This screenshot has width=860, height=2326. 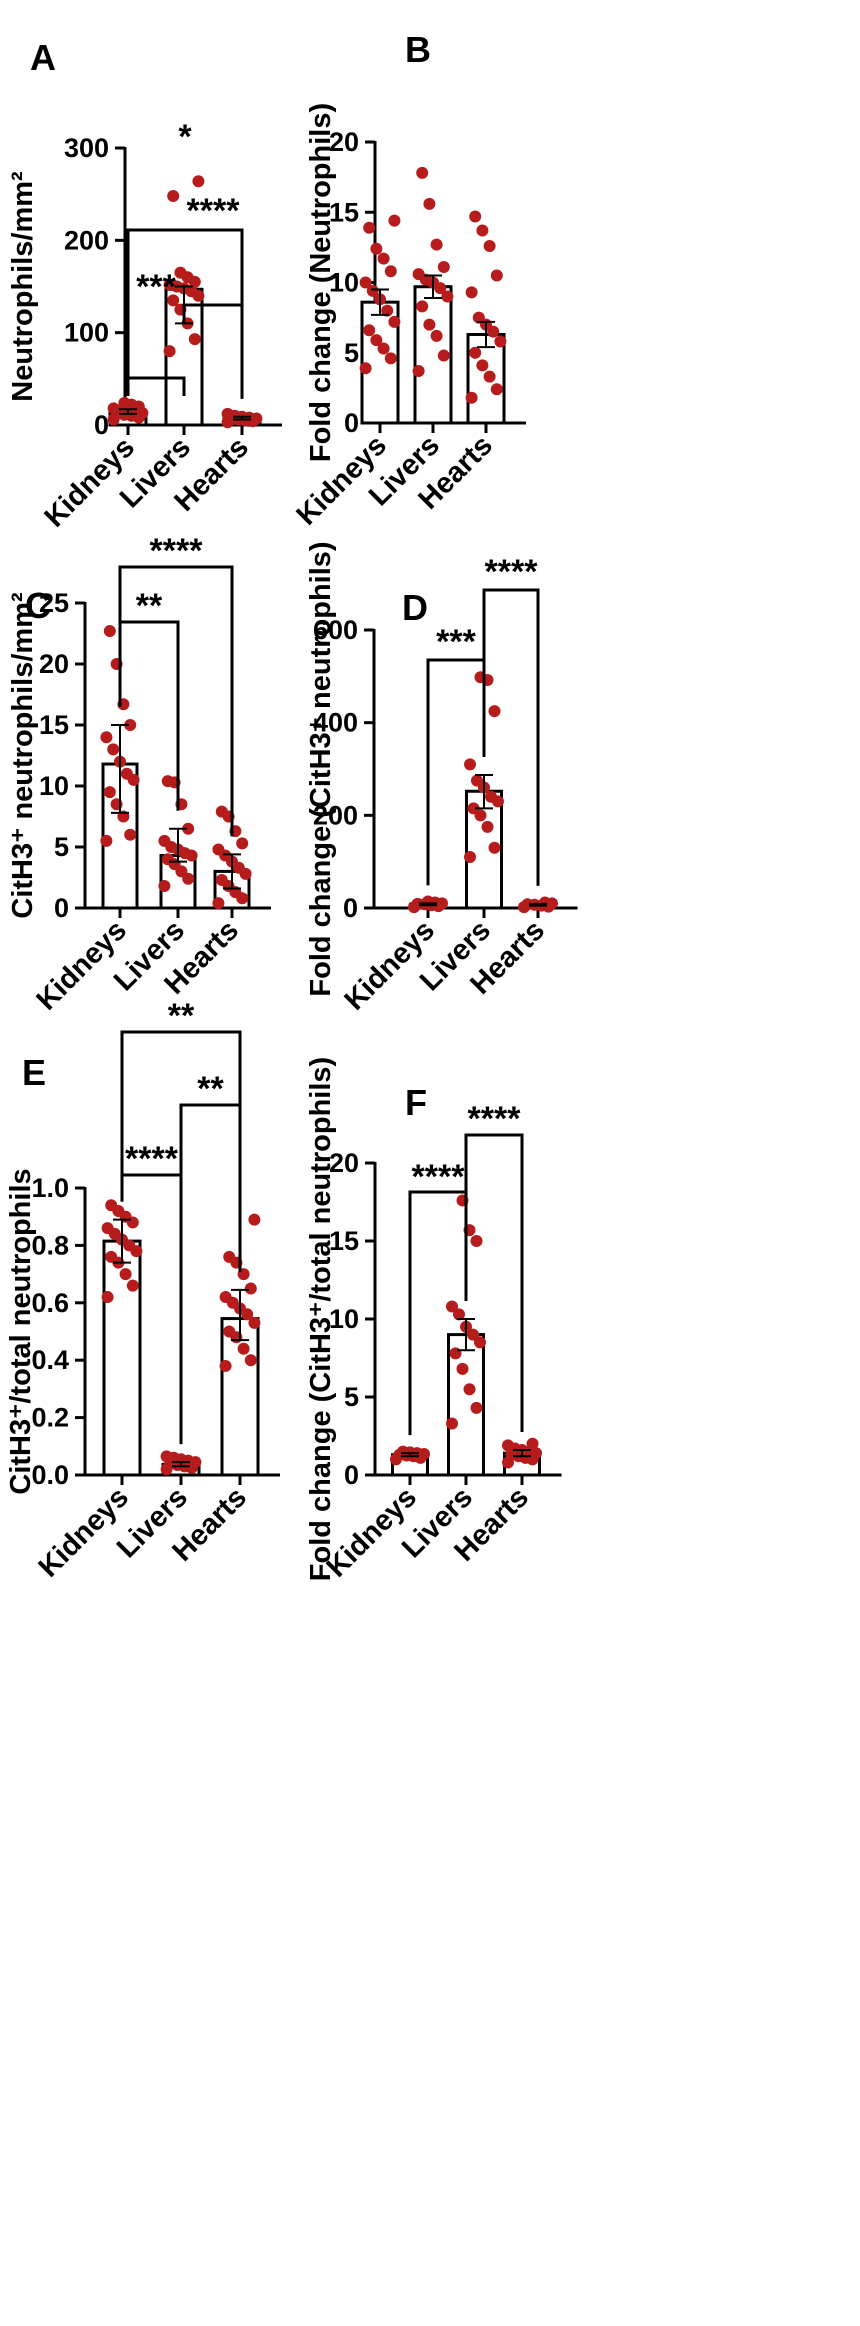 I want to click on panel-letter-a: A, so click(x=43, y=57).